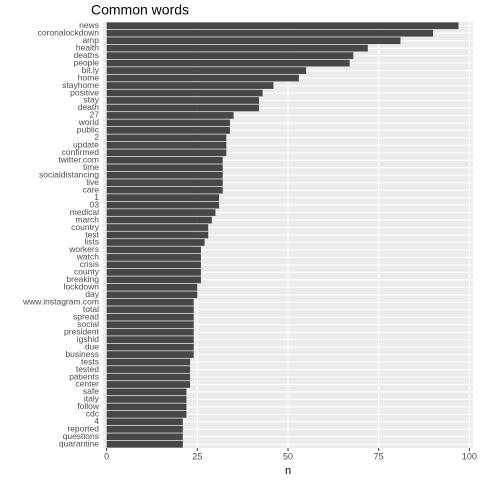  What do you see at coordinates (86, 145) in the screenshot?
I see `y-tick-label: update` at bounding box center [86, 145].